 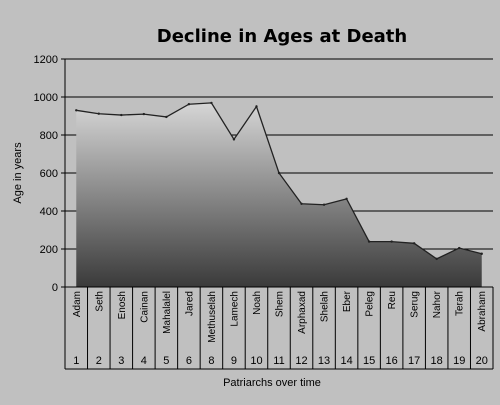 What do you see at coordinates (49, 250) in the screenshot?
I see `y-tick-label: 200` at bounding box center [49, 250].